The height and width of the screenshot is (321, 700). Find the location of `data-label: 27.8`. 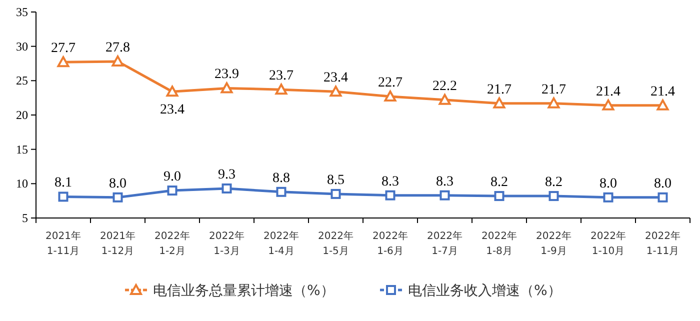

data-label: 27.8 is located at coordinates (118, 48).